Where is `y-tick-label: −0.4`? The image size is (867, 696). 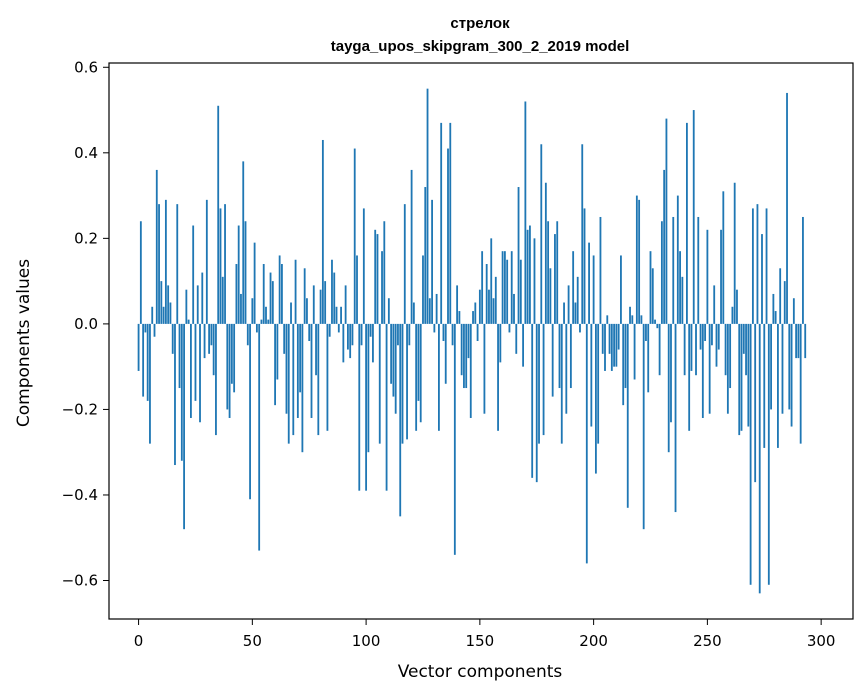 y-tick-label: −0.4 is located at coordinates (80, 495).